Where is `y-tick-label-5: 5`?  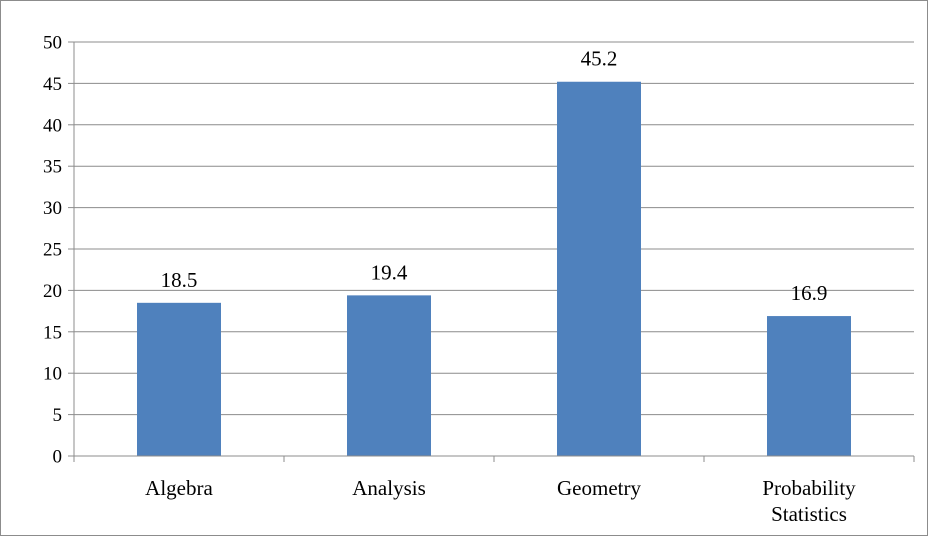
y-tick-label-5: 5 is located at coordinates (58, 415).